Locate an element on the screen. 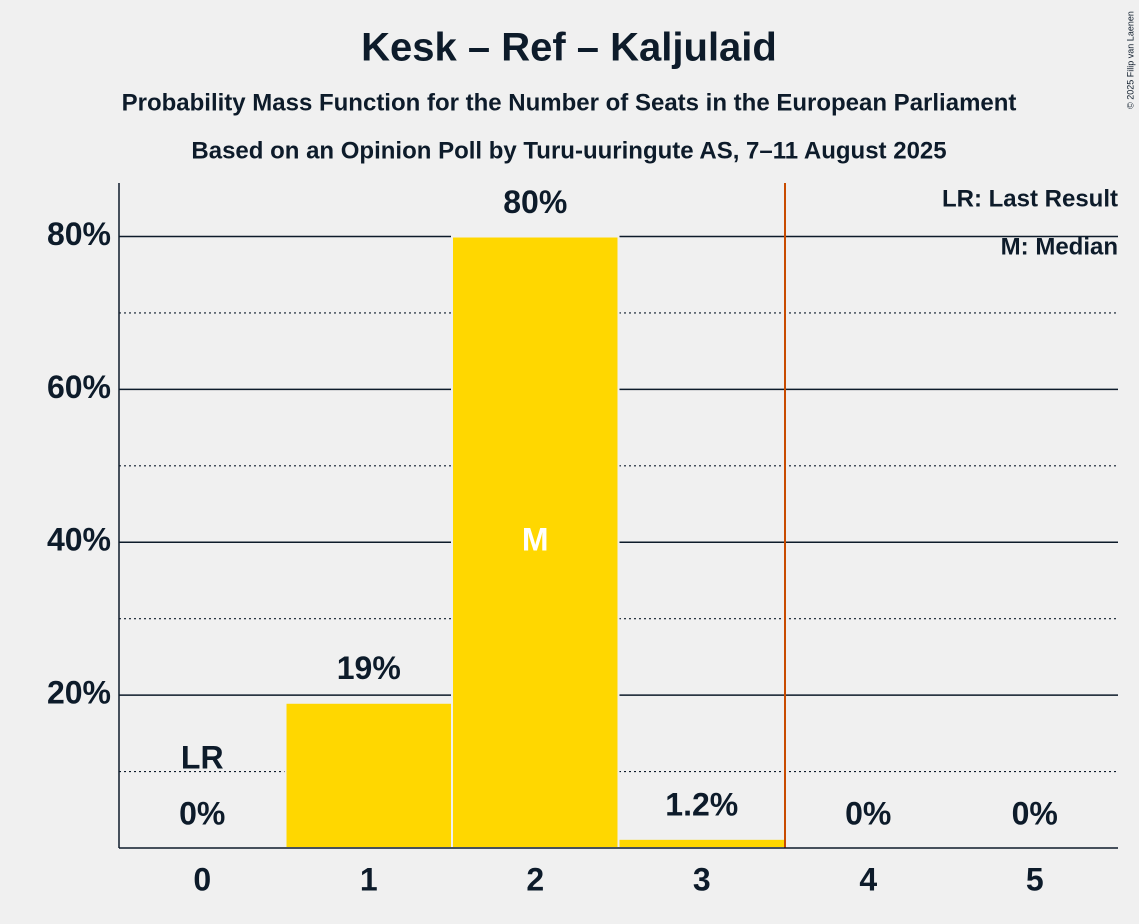  copyright: © 2025 Filip van Laenen is located at coordinates (1130, 60).